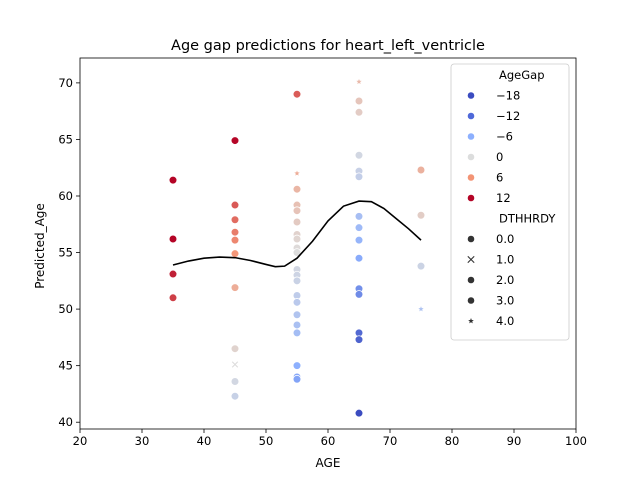  I want to click on x-tick-label: 100, so click(576, 441).